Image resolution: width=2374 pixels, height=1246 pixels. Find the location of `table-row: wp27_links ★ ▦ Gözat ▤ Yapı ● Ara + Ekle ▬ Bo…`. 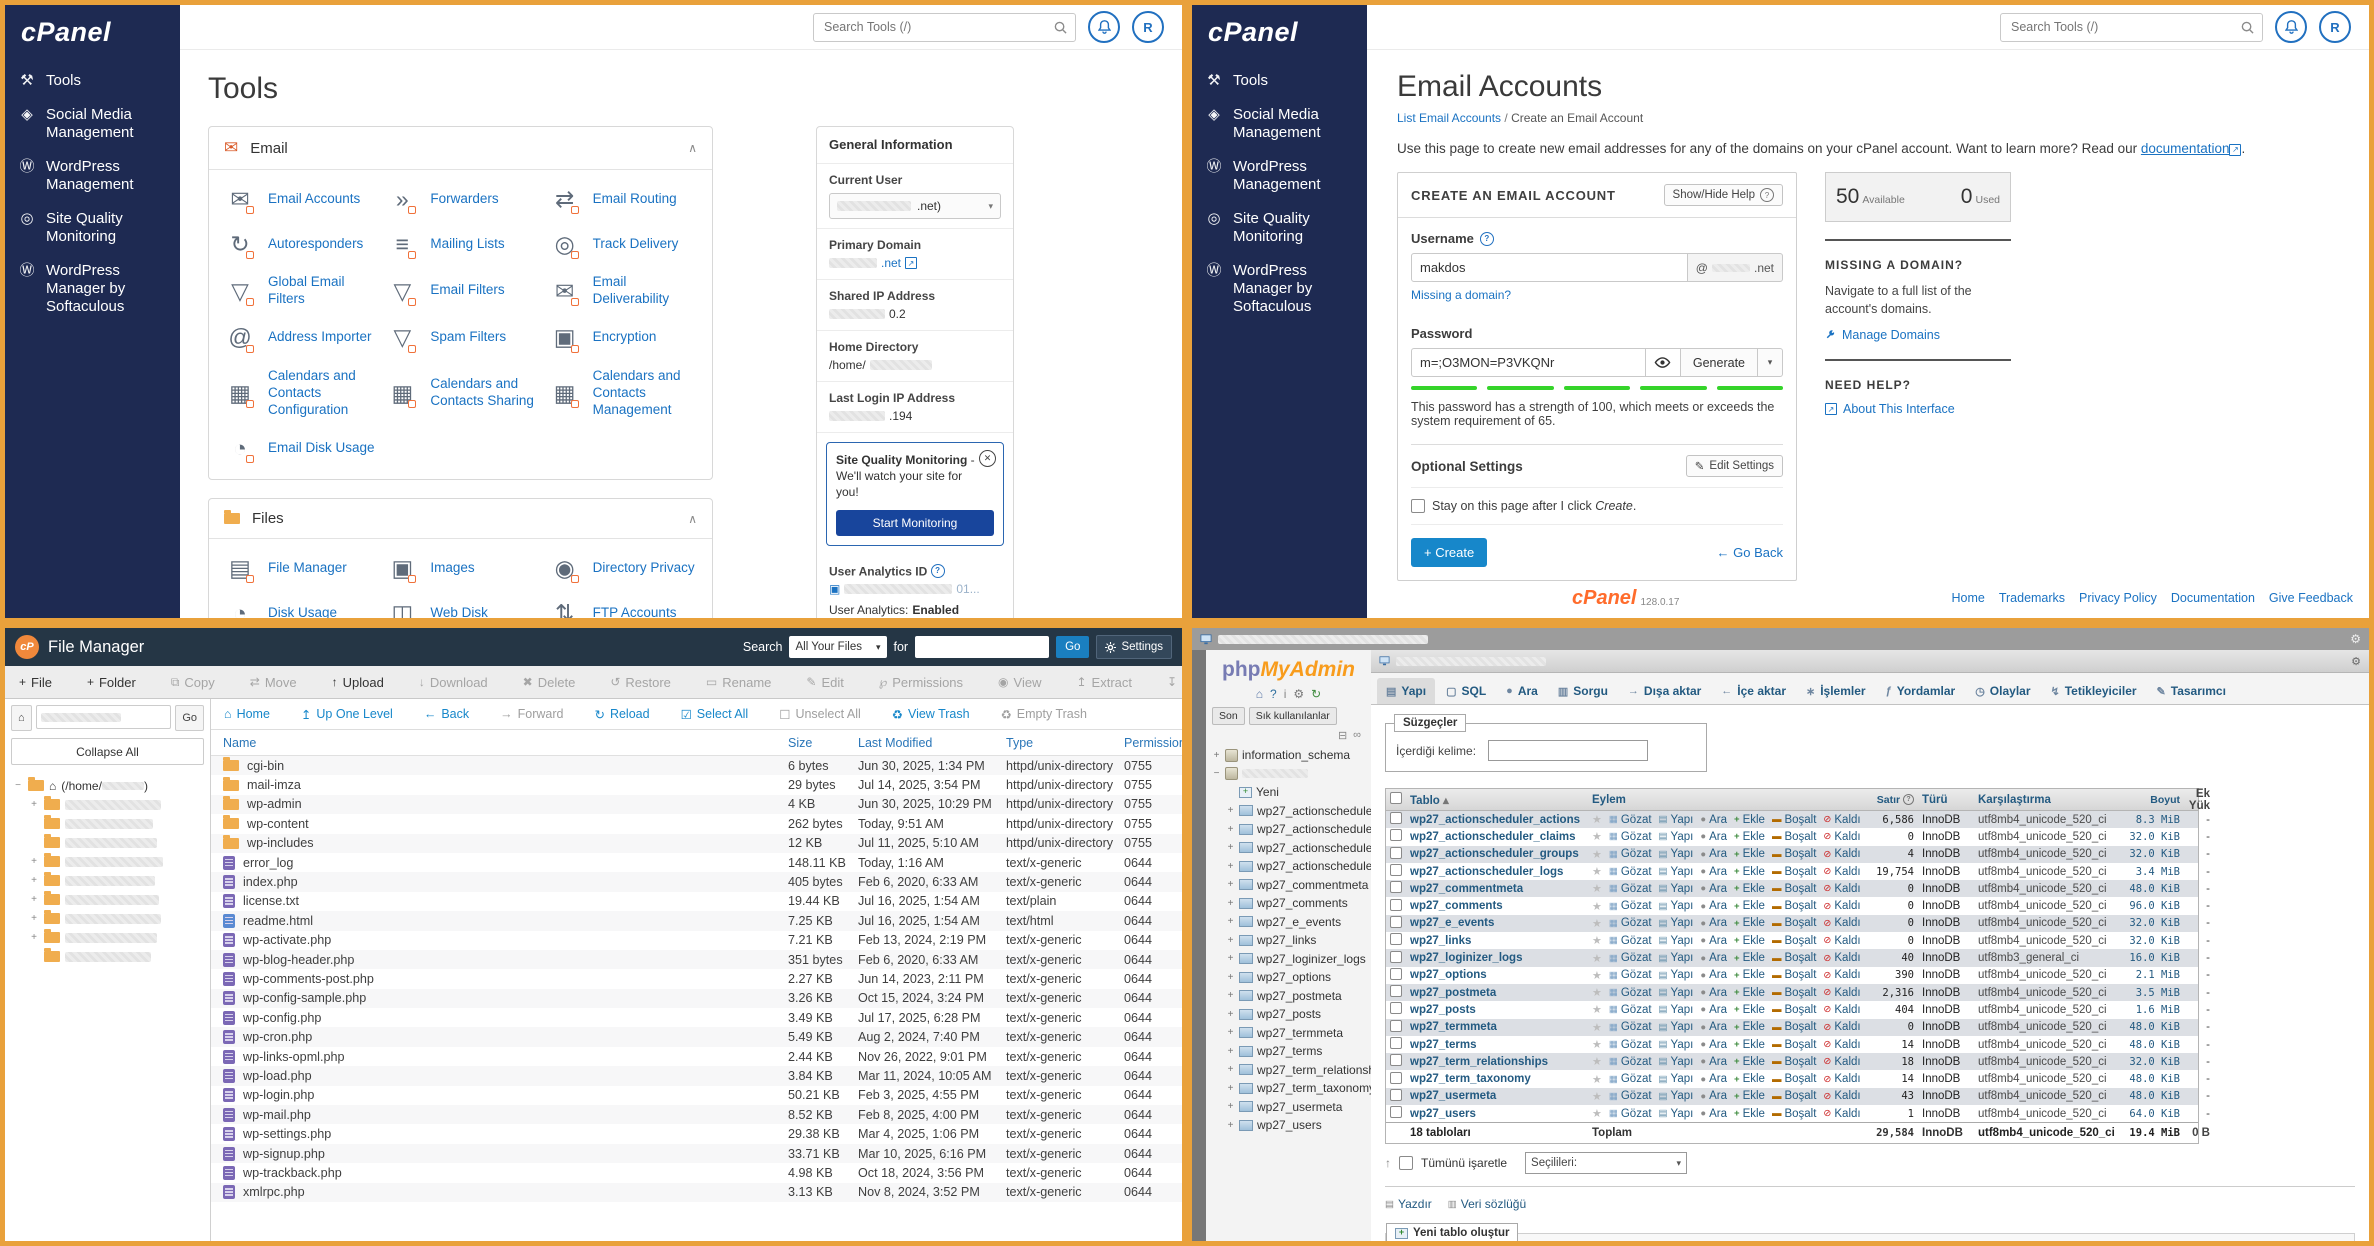

table-row: wp27_links ★ ▦ Gözat ▤ Yapı ● Ara + Ekle ▬ Bo… is located at coordinates (1798, 940).